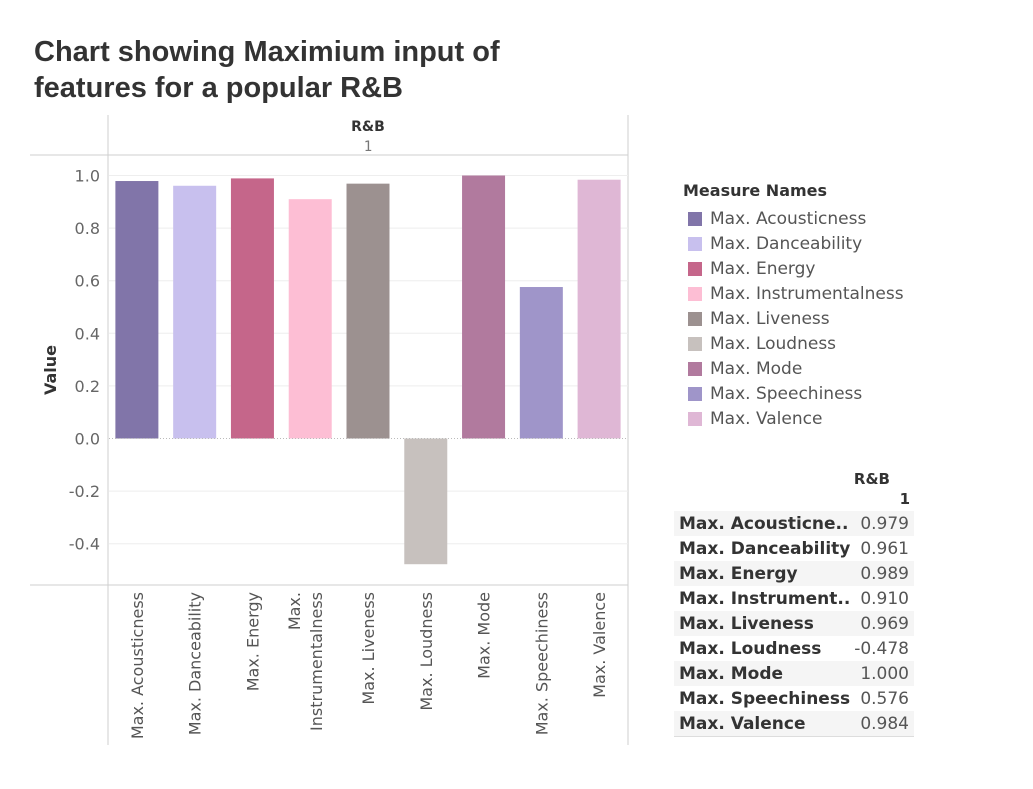 This screenshot has height=789, width=1033. I want to click on table-row: Max. Liveness 0.969, so click(794, 623).